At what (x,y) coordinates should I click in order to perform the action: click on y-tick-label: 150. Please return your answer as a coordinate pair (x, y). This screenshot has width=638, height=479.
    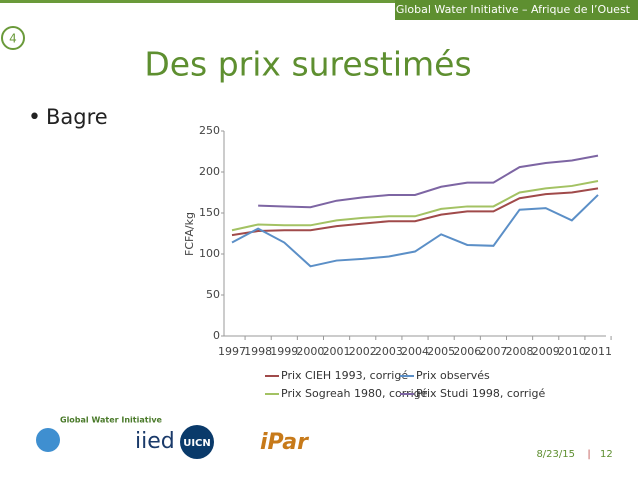
    Looking at the image, I should click on (209, 212).